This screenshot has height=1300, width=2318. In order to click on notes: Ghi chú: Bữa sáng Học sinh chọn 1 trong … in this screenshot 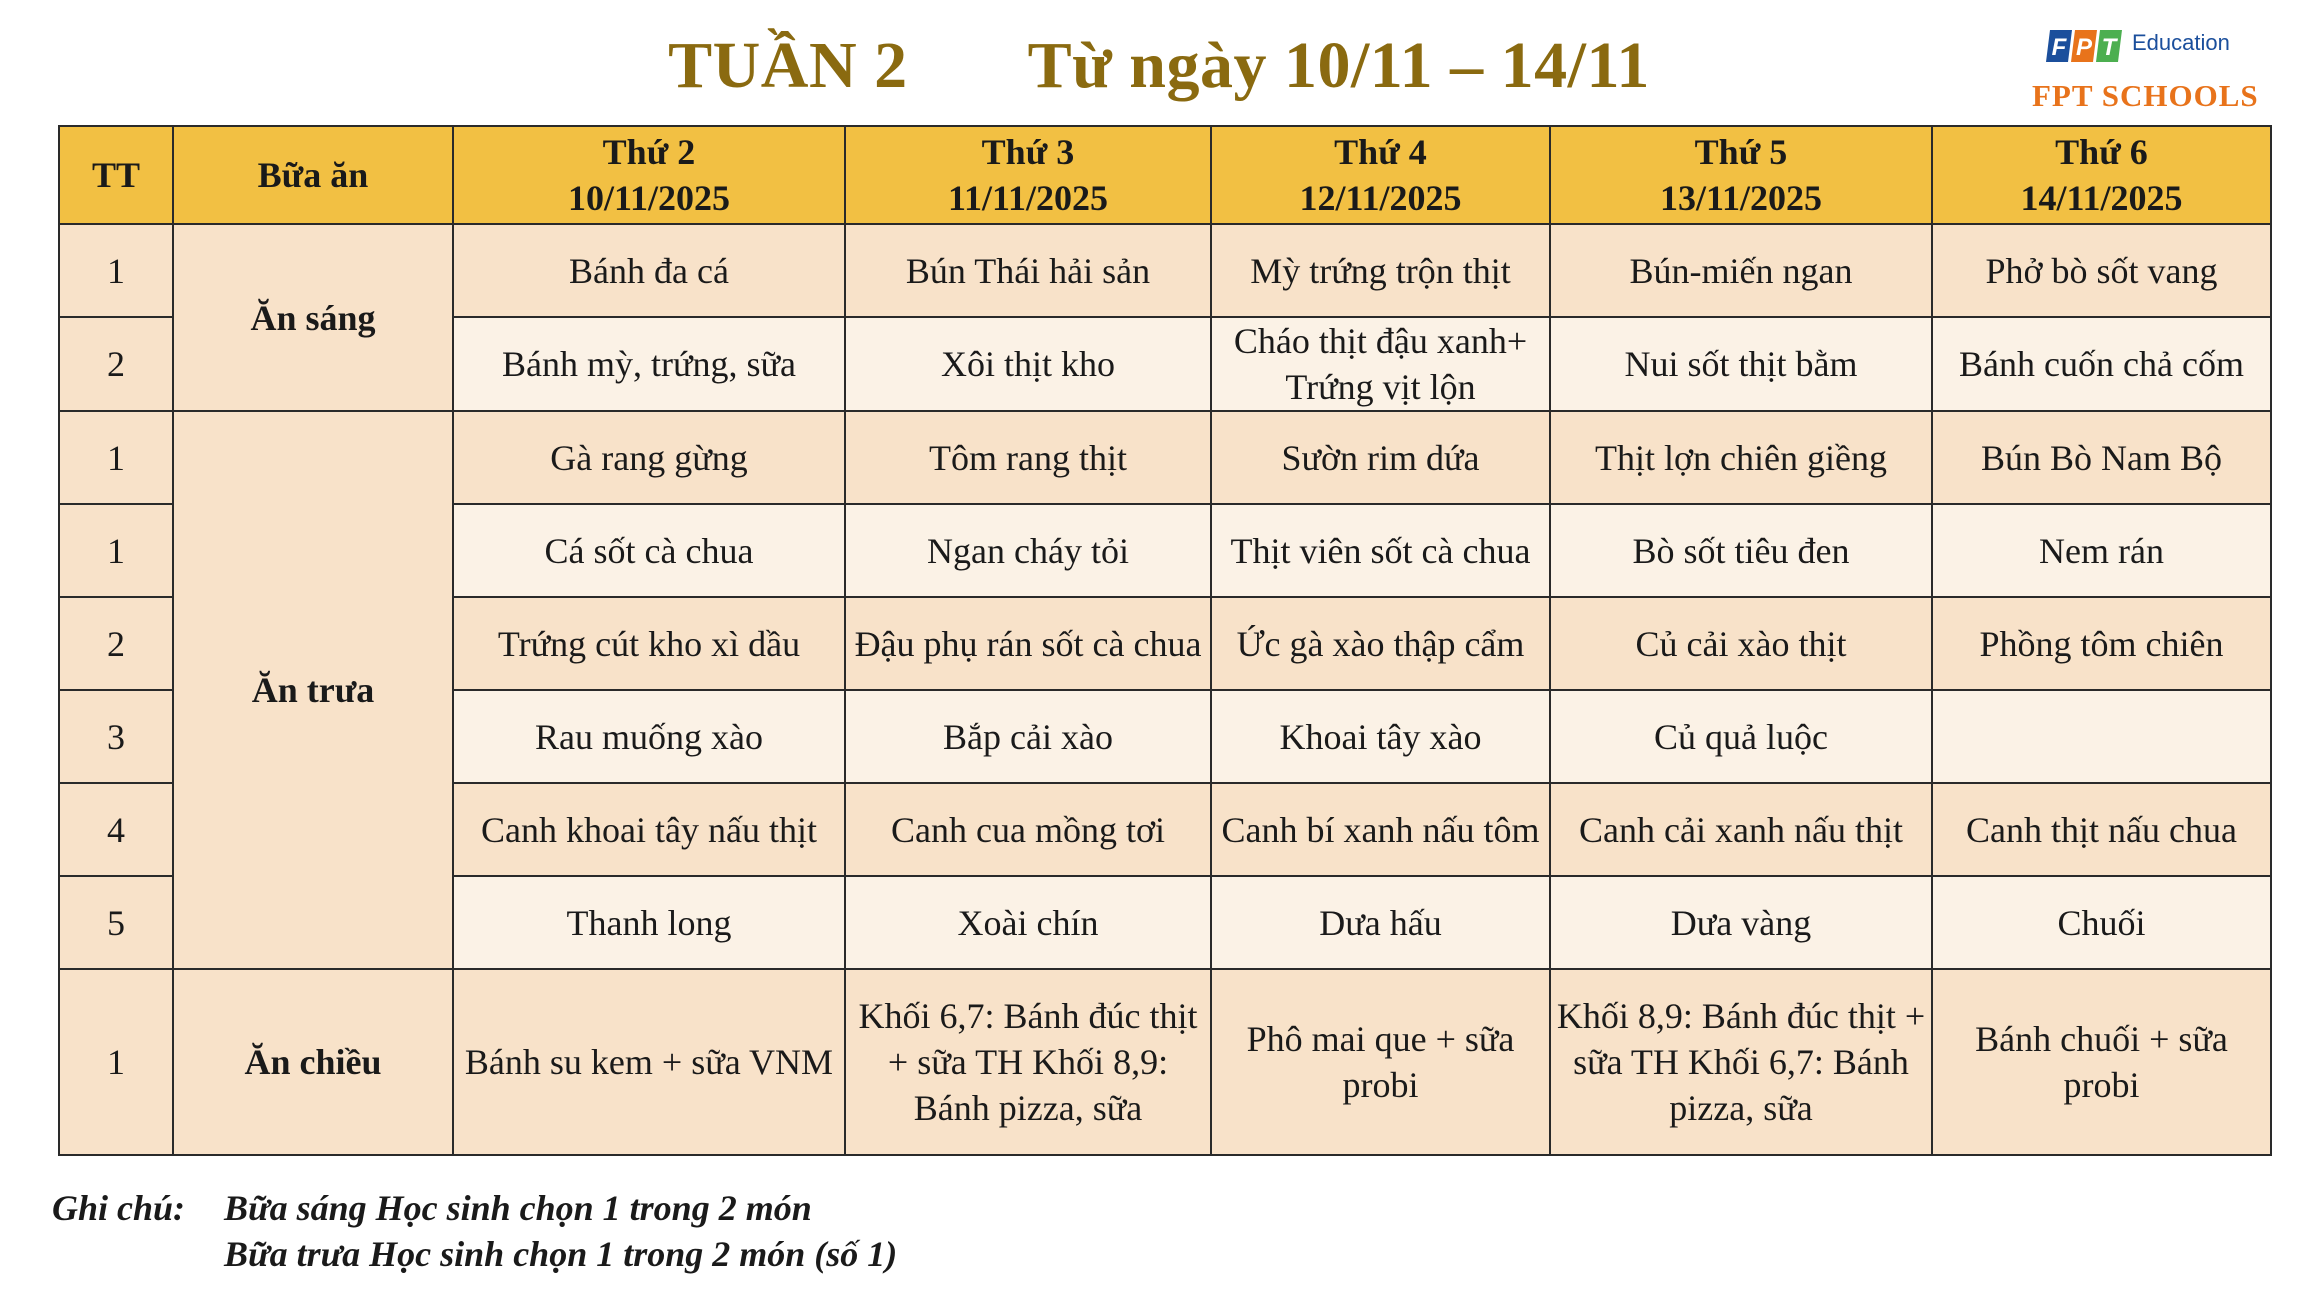, I will do `click(474, 1231)`.